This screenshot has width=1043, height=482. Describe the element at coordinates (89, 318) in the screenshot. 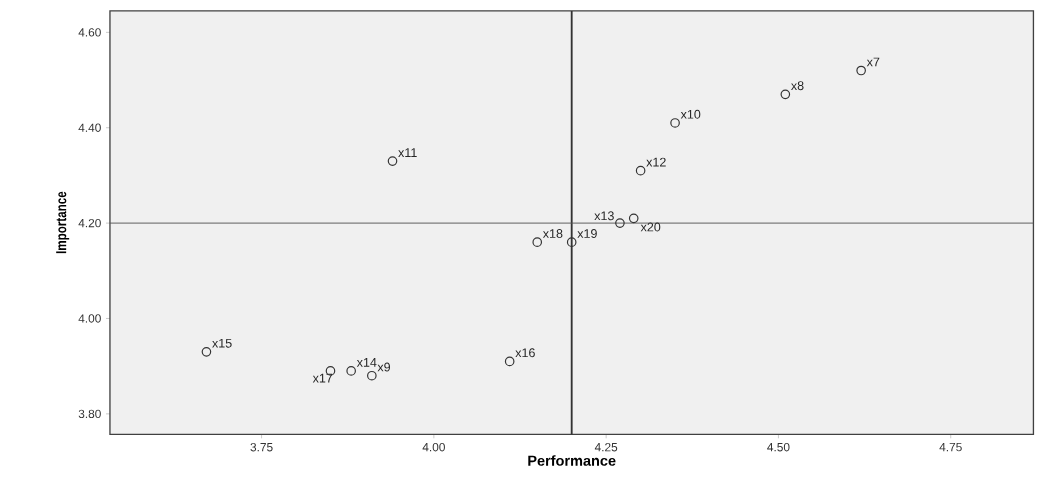

I see `y-tick-label: 4.00` at that location.